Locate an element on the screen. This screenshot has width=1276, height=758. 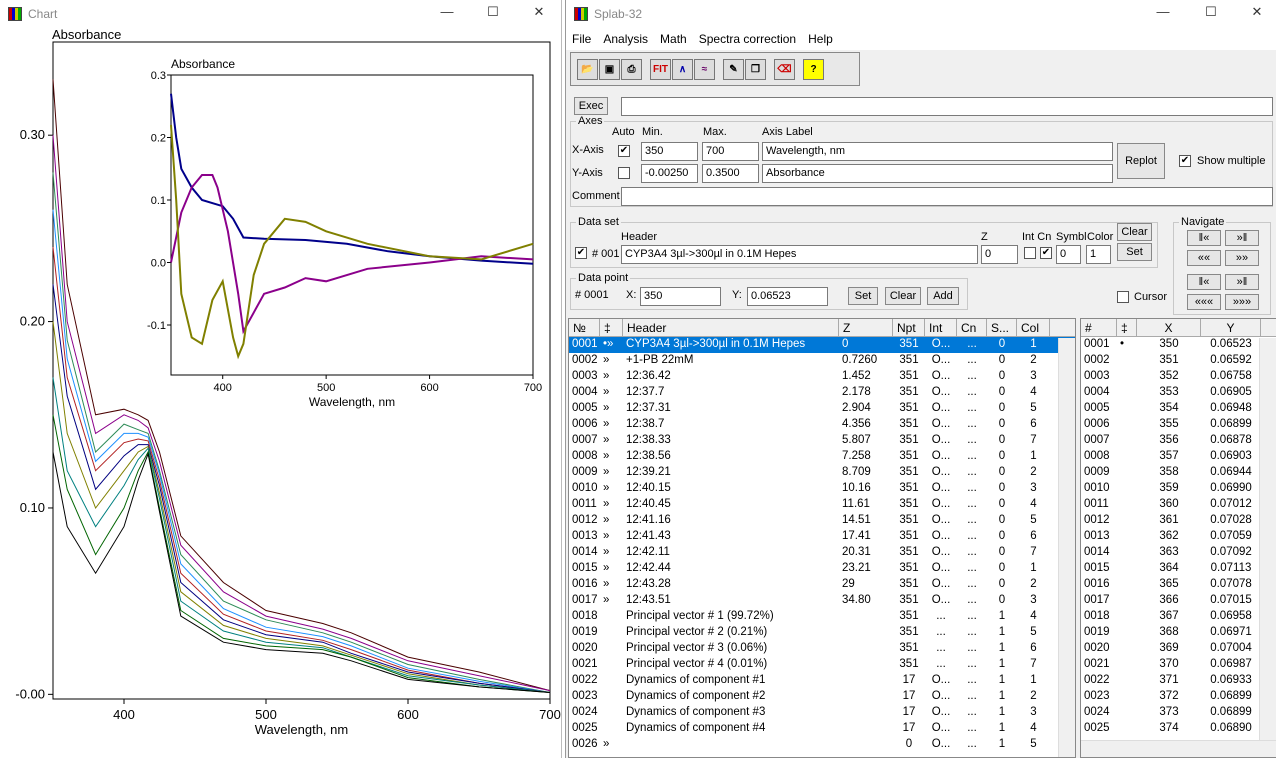
col-npt: Npt is located at coordinates (909, 327).